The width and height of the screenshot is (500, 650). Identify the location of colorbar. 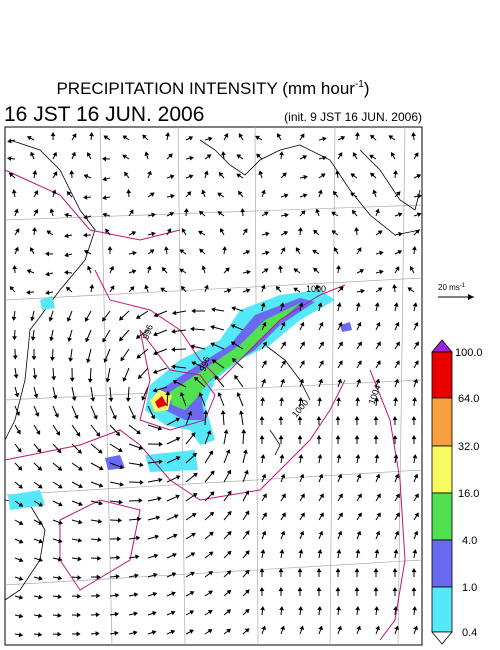
(442, 492).